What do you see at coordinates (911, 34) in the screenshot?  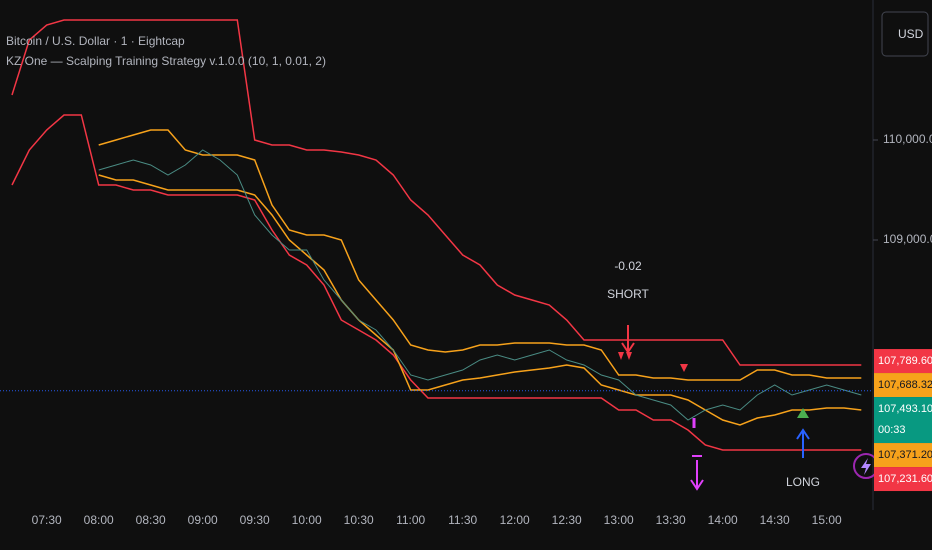 I see `currency-label: USD` at bounding box center [911, 34].